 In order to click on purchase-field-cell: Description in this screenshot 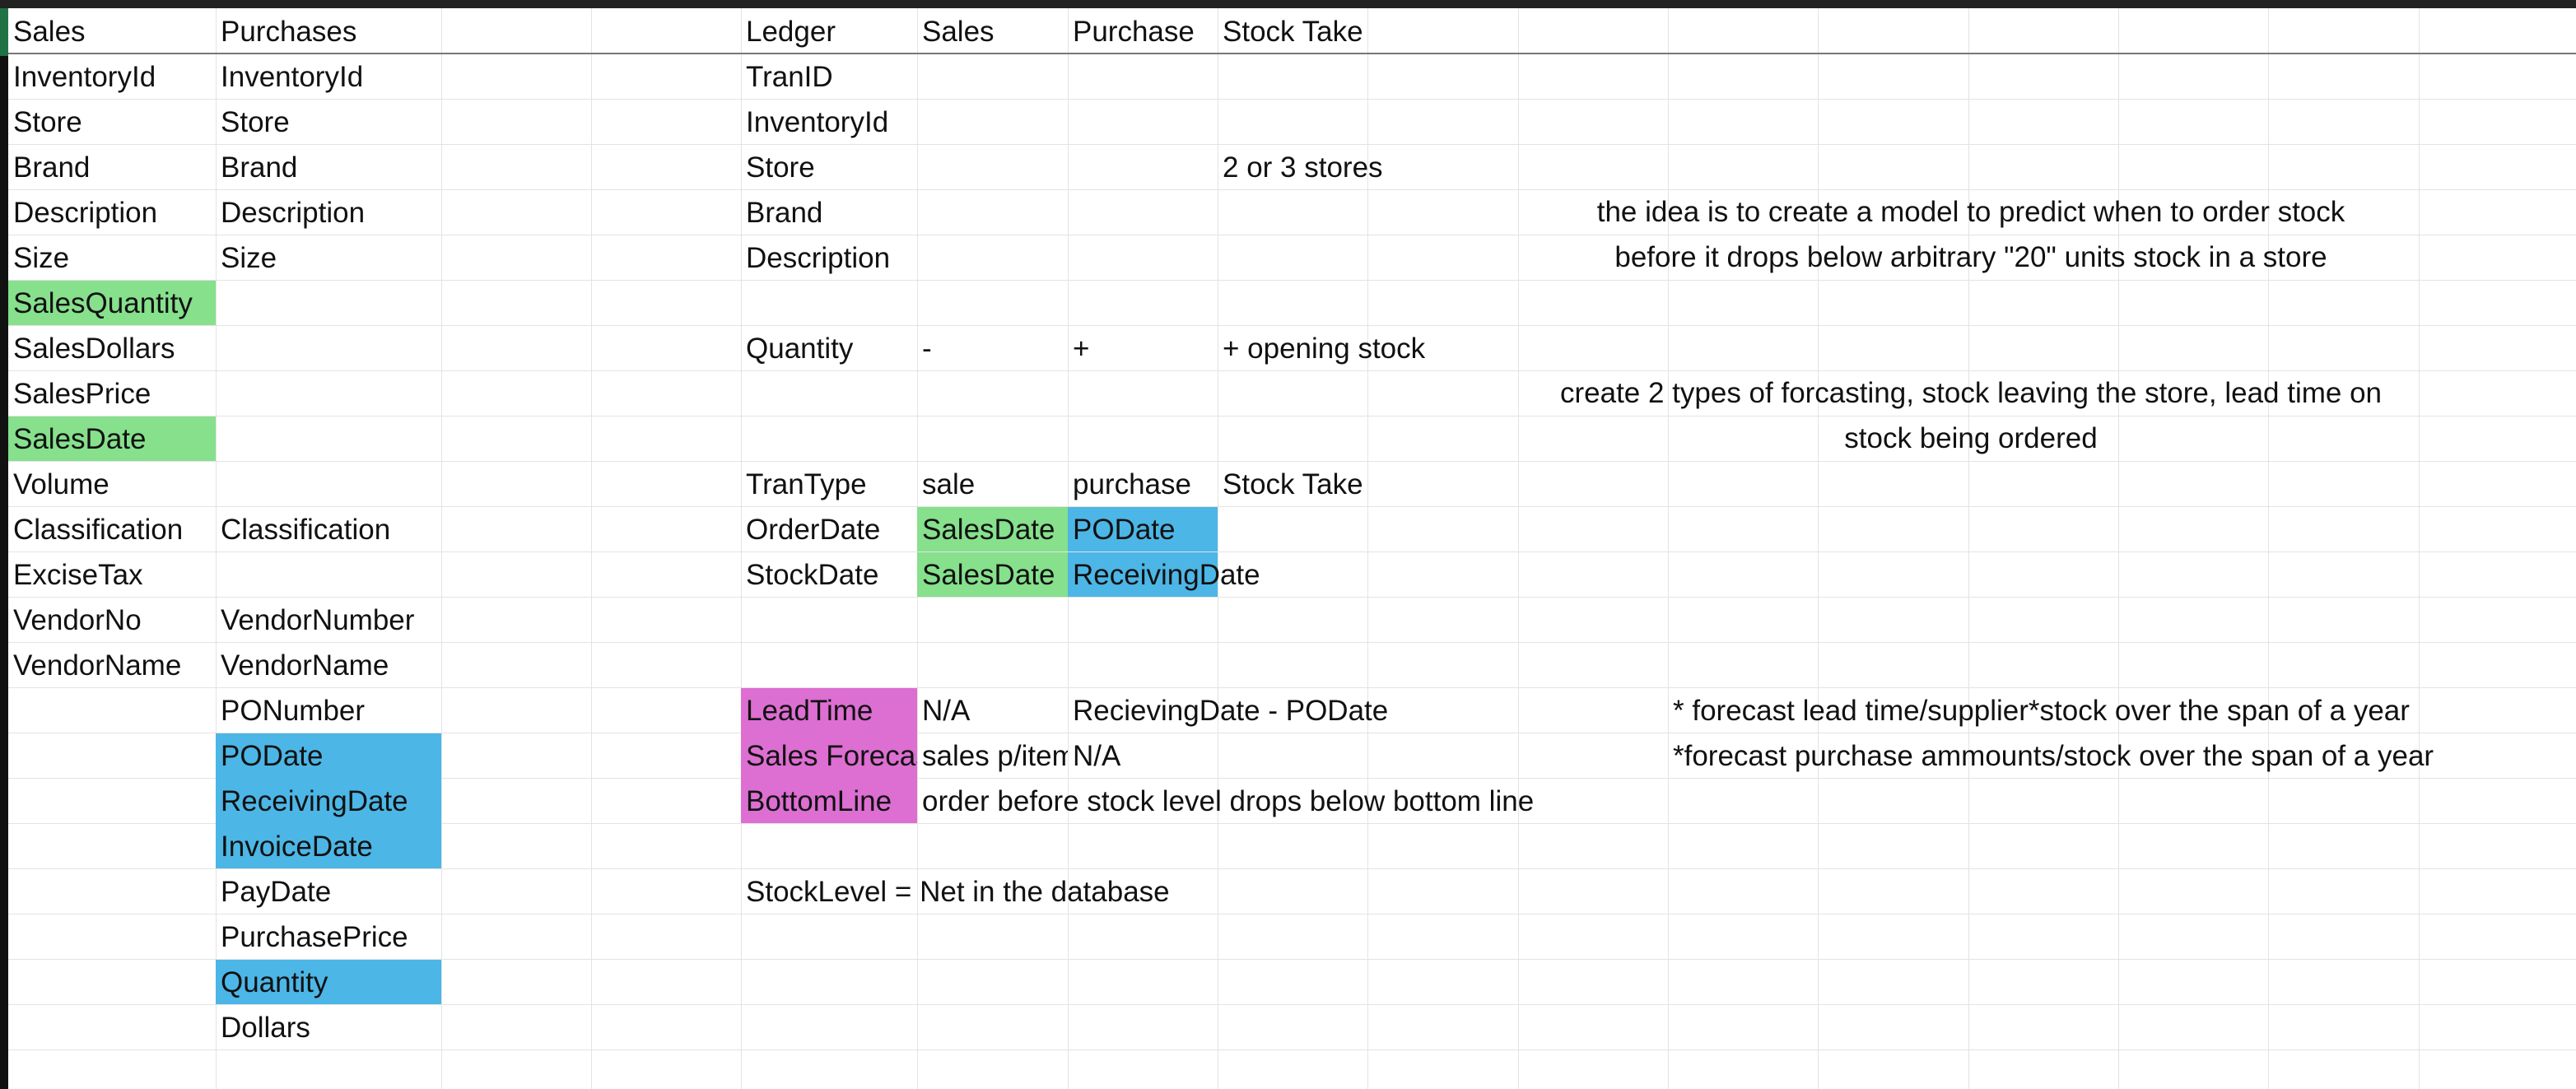, I will do `click(293, 213)`.